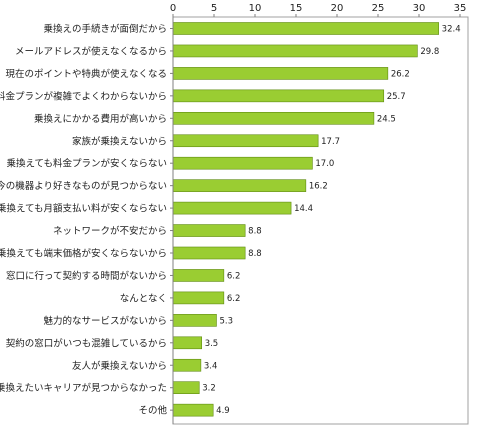 The width and height of the screenshot is (478, 428). I want to click on category-label: 料金プランが複雑でよくわからないから, so click(83, 96).